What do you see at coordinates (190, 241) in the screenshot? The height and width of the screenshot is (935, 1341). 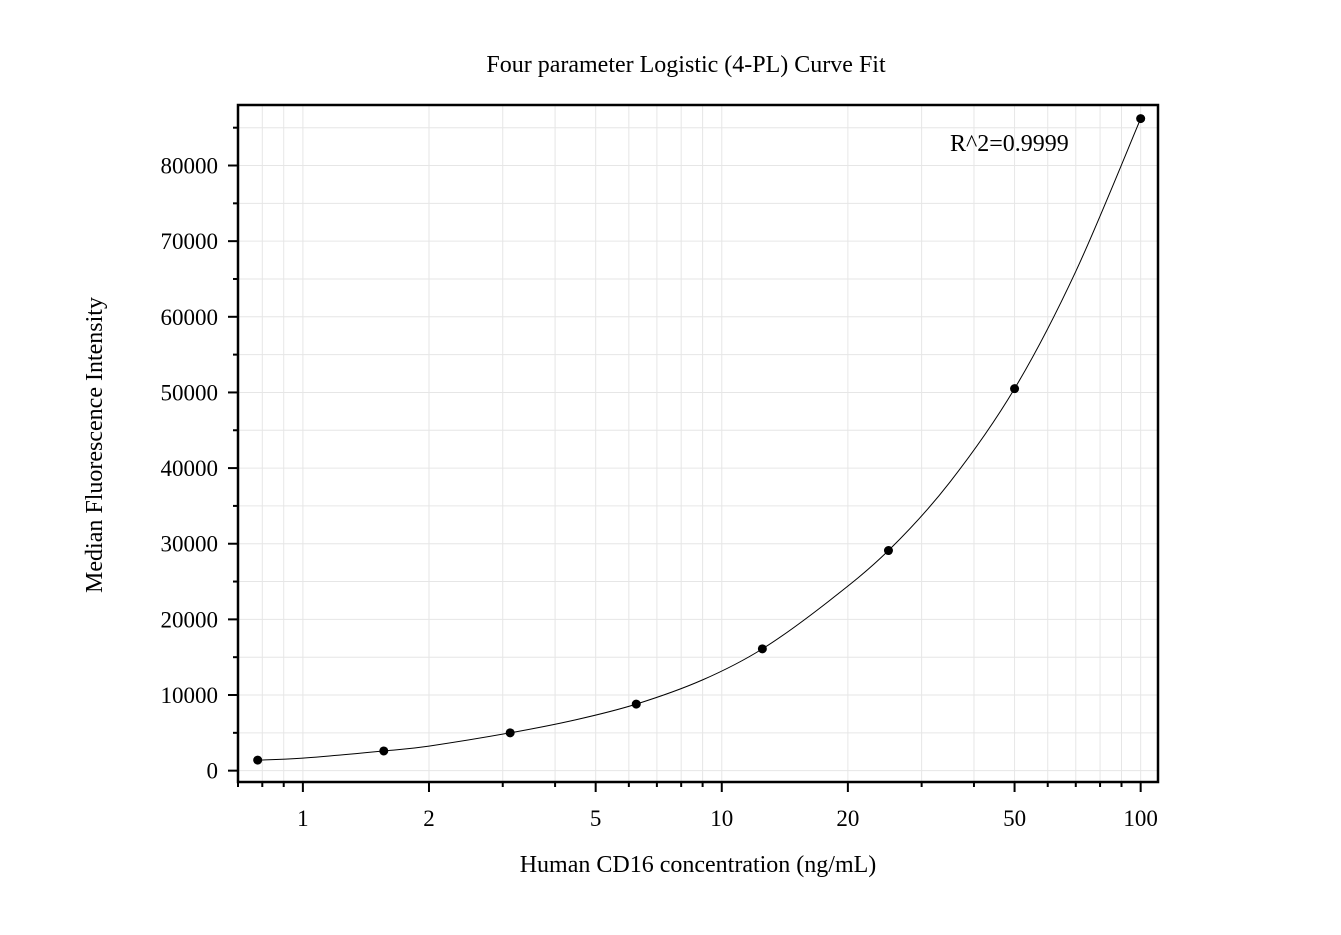 I see `y-tick-label: 70000` at bounding box center [190, 241].